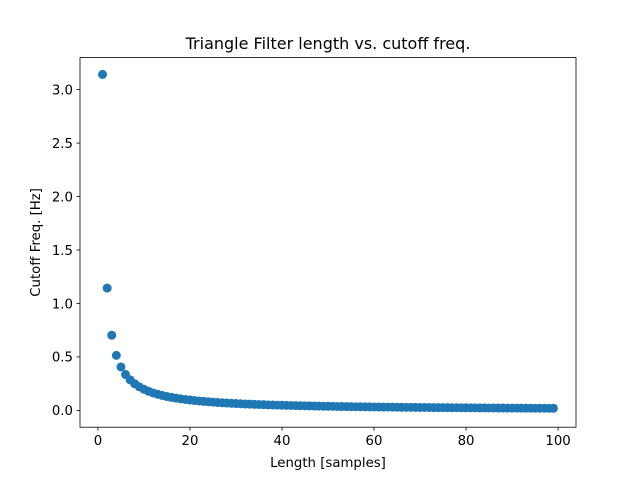 This screenshot has width=640, height=485. Describe the element at coordinates (328, 43) in the screenshot. I see `chart-title: Triangle Filter length vs. cutoff freq.` at that location.